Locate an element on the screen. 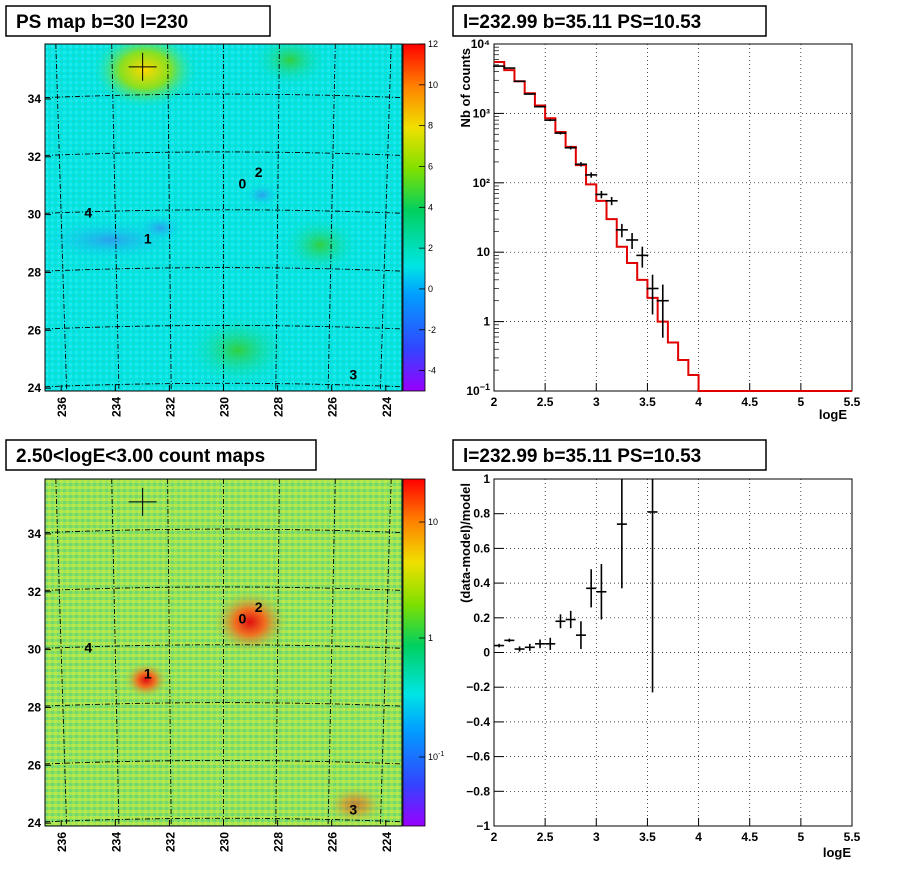 The width and height of the screenshot is (898, 876). y-tick-label: 0 is located at coordinates (486, 653).